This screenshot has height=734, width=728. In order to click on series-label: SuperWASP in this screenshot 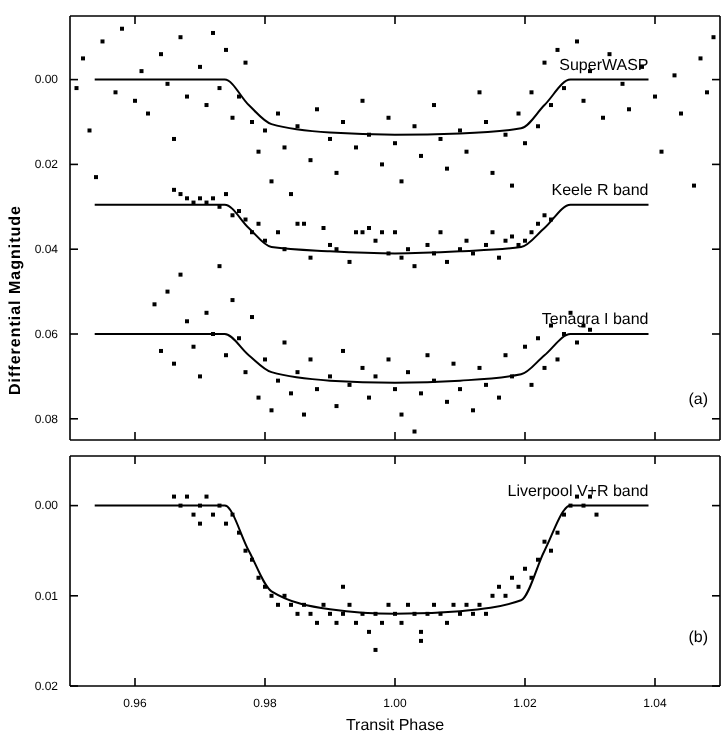, I will do `click(604, 64)`.